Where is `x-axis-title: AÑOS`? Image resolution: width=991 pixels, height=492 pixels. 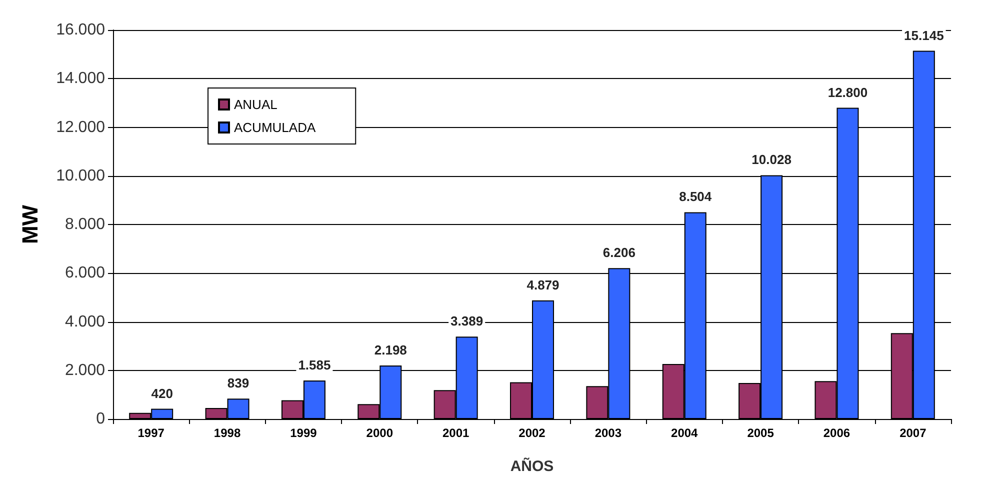 x-axis-title: AÑOS is located at coordinates (532, 466).